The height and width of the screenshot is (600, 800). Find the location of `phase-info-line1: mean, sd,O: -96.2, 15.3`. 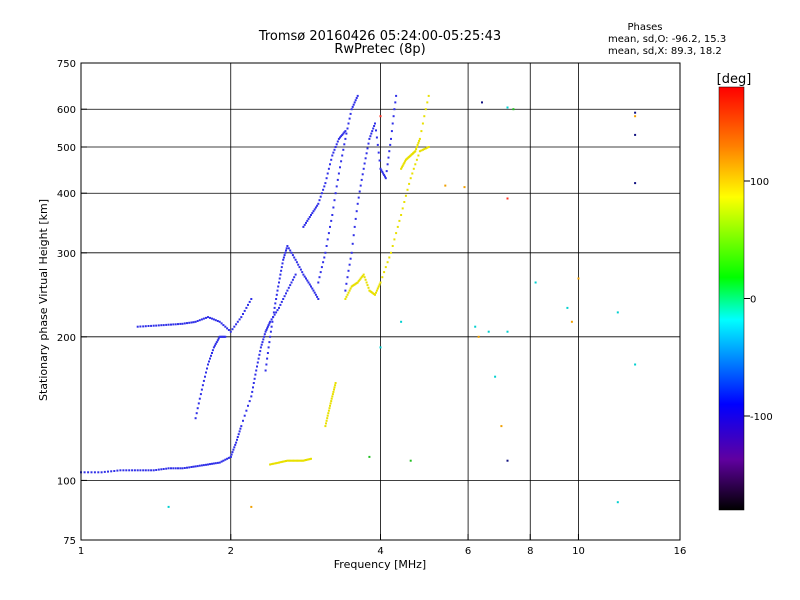

phase-info-line1: mean, sd,O: -96.2, 15.3 is located at coordinates (667, 39).